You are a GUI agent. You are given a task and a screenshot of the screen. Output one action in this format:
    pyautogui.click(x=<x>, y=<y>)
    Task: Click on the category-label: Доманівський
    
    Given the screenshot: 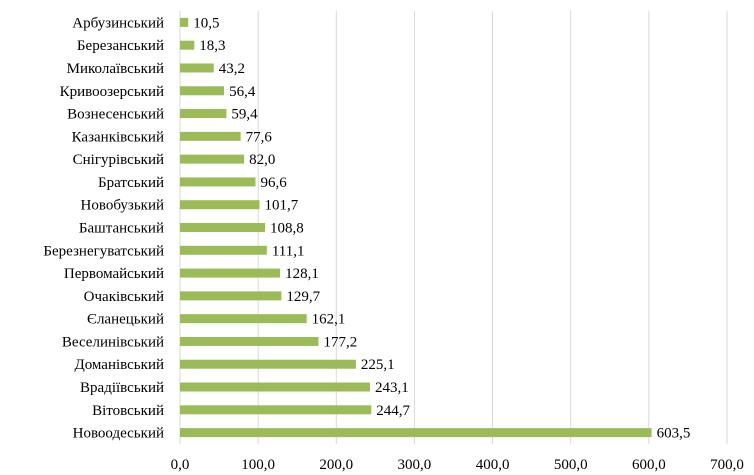 What is the action you would take?
    pyautogui.click(x=119, y=365)
    